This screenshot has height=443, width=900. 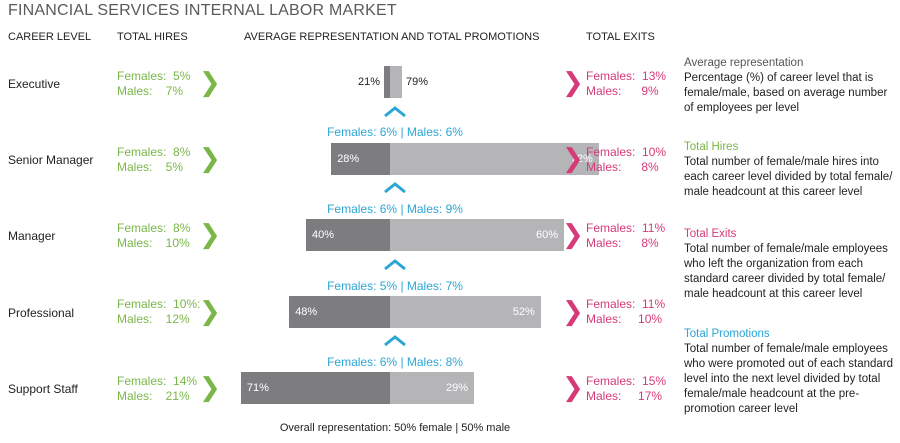 What do you see at coordinates (34, 84) in the screenshot?
I see `level-label-executive: Executive` at bounding box center [34, 84].